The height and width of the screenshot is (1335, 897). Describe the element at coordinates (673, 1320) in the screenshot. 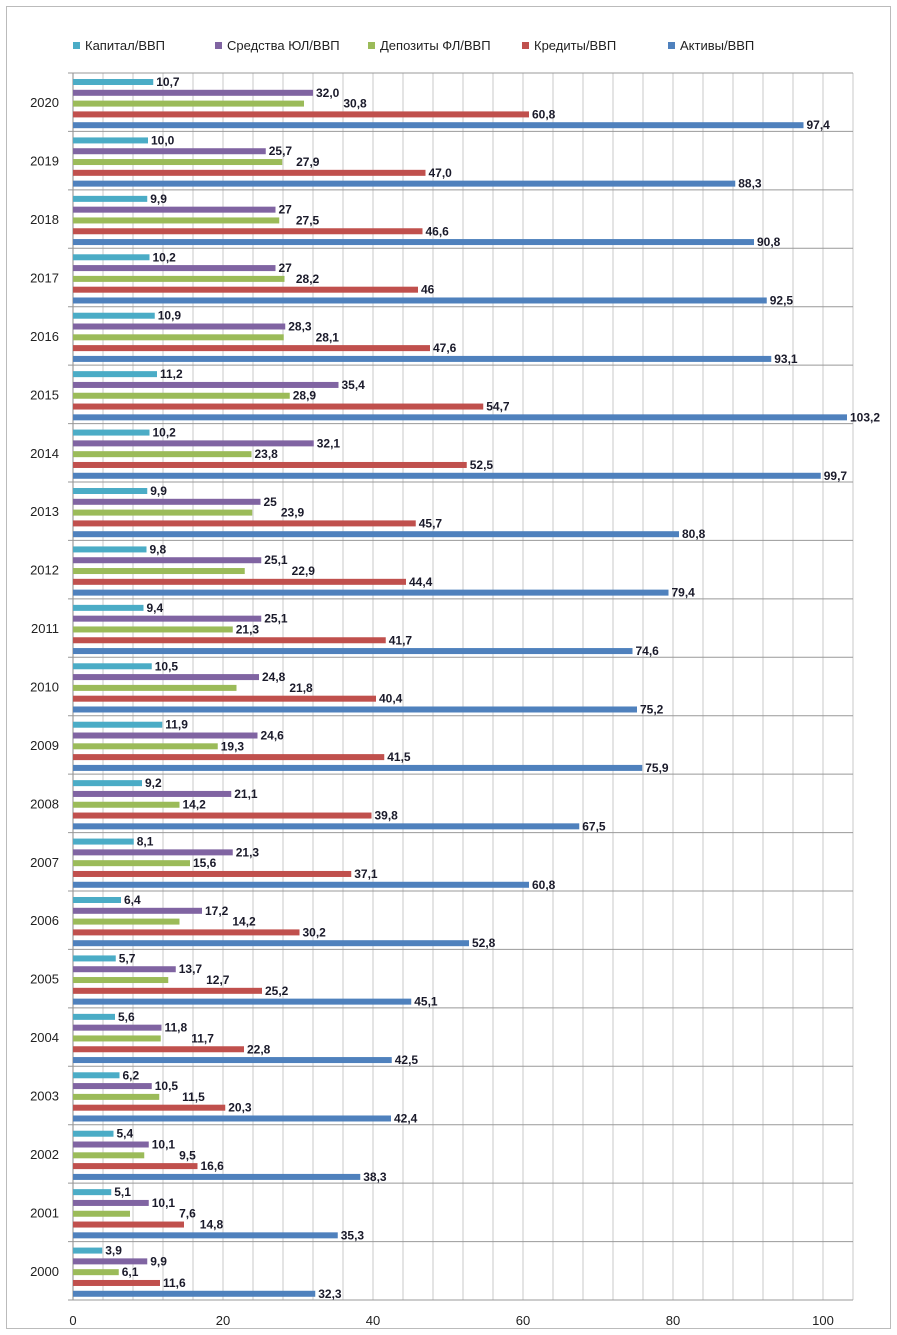

I see `x-tick-label: 80` at that location.